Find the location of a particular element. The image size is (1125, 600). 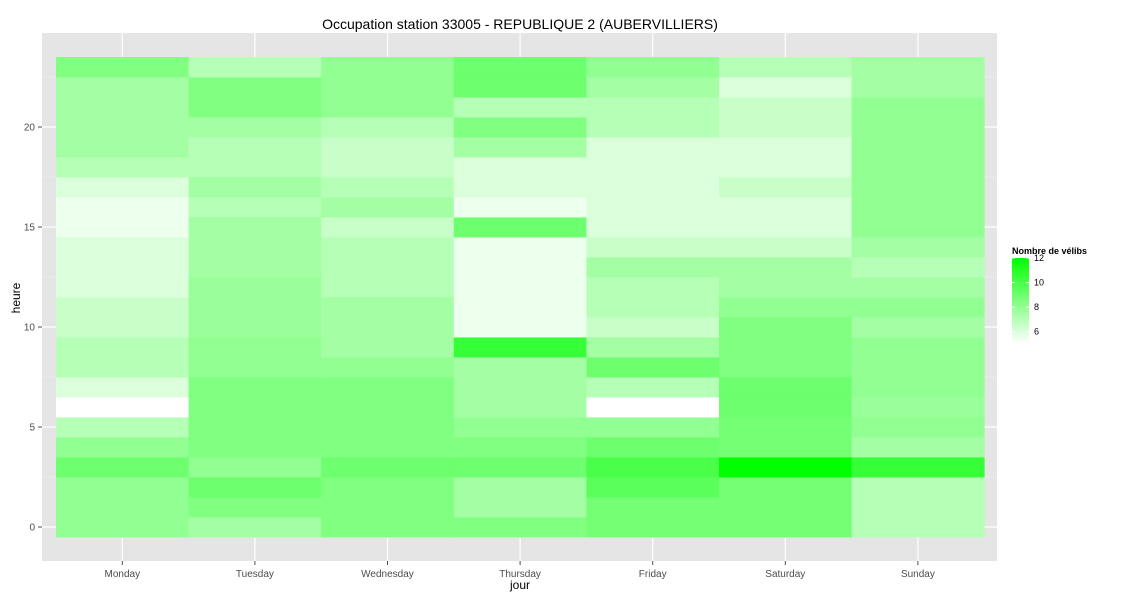

y-tick-label: 0 is located at coordinates (32, 528).